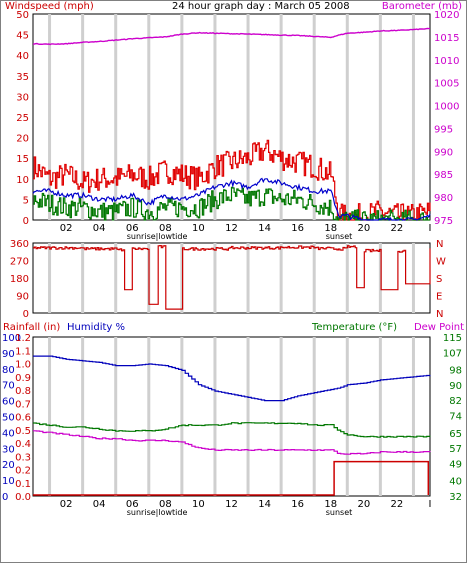 The width and height of the screenshot is (467, 563). Describe the element at coordinates (5, 497) in the screenshot. I see `humidity-tick-label: 0` at that location.